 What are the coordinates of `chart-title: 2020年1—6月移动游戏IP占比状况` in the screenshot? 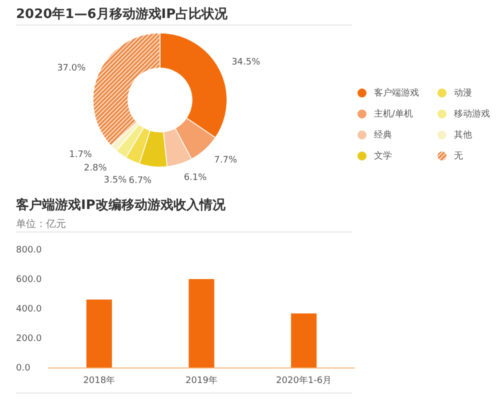 It's located at (122, 14).